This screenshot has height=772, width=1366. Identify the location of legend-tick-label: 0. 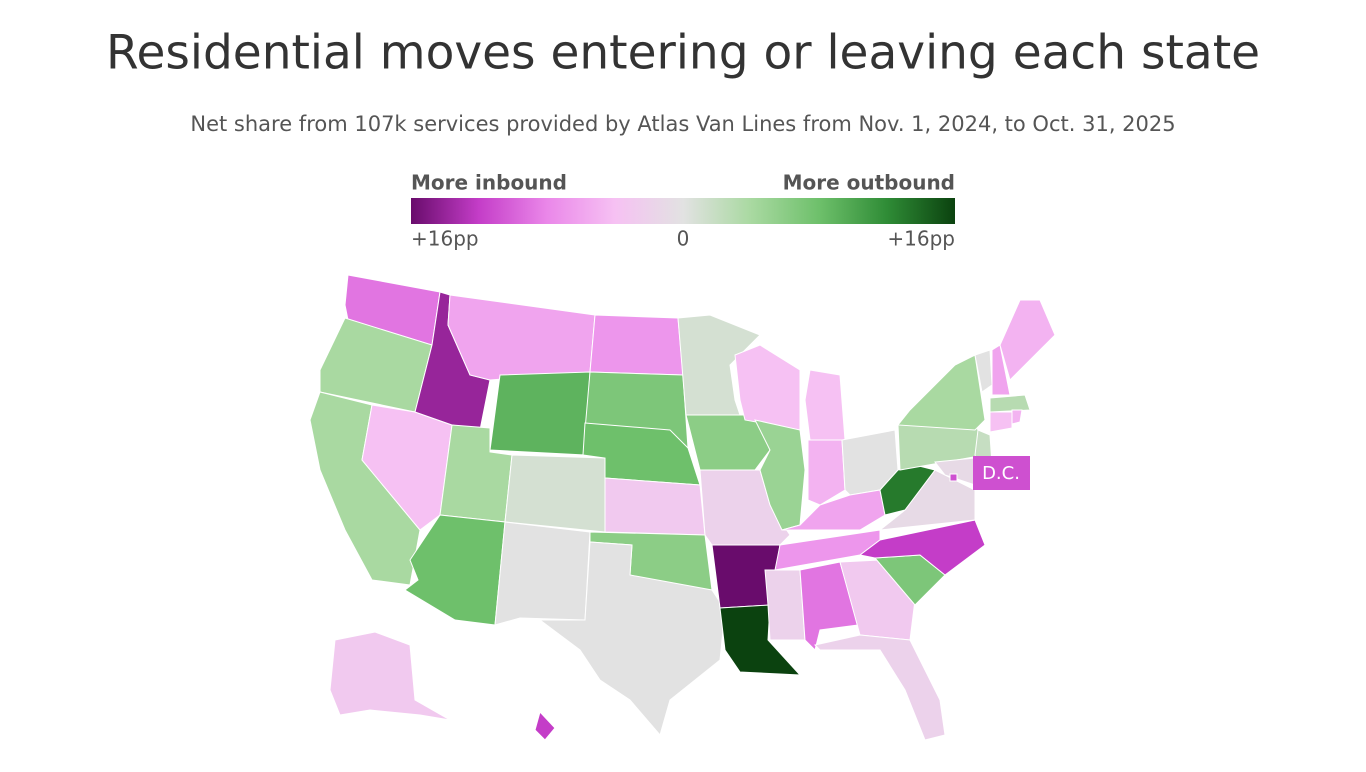
(683, 239).